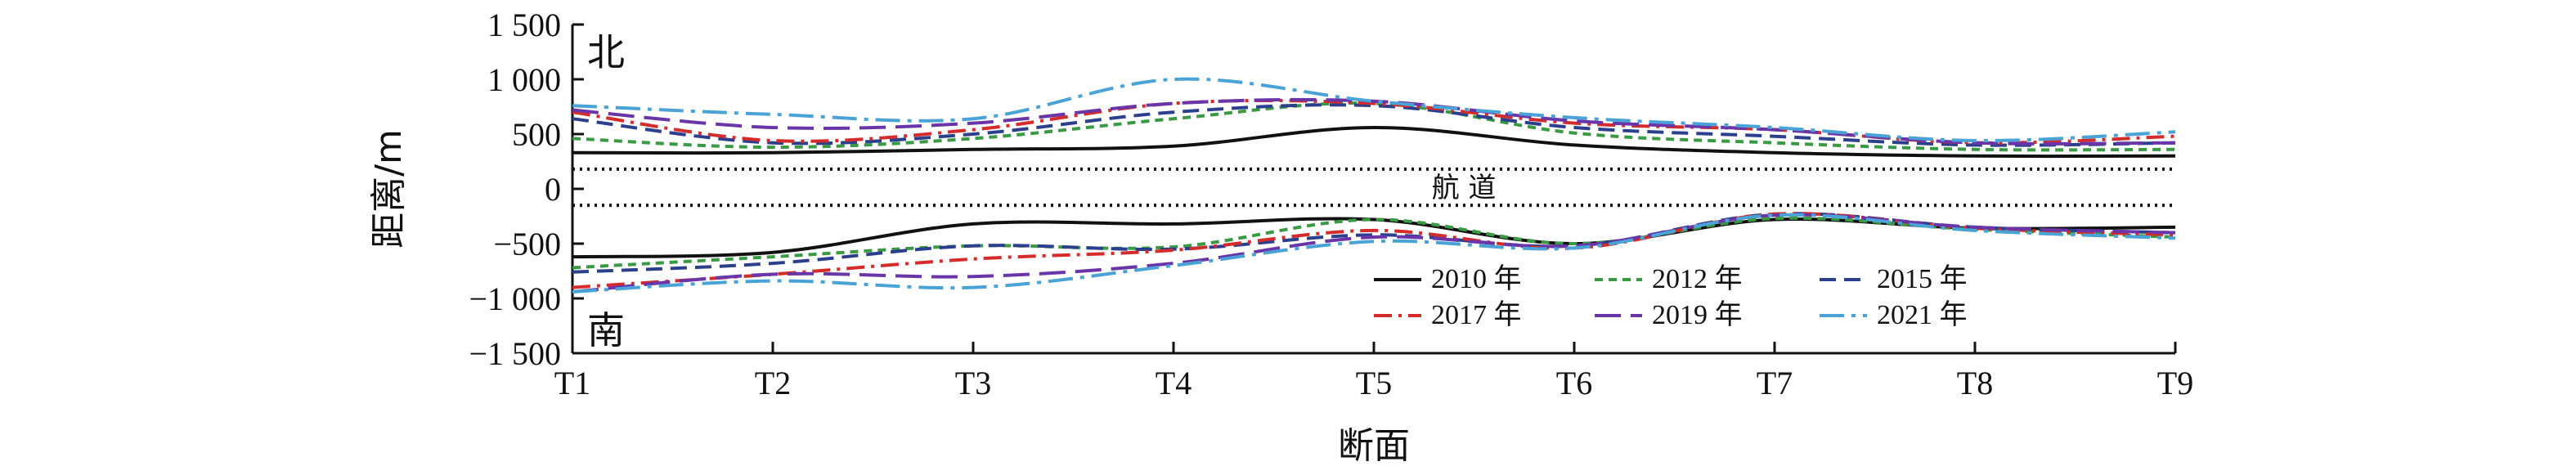 This screenshot has height=475, width=2576. Describe the element at coordinates (773, 383) in the screenshot. I see `x-tick-label: T2` at that location.